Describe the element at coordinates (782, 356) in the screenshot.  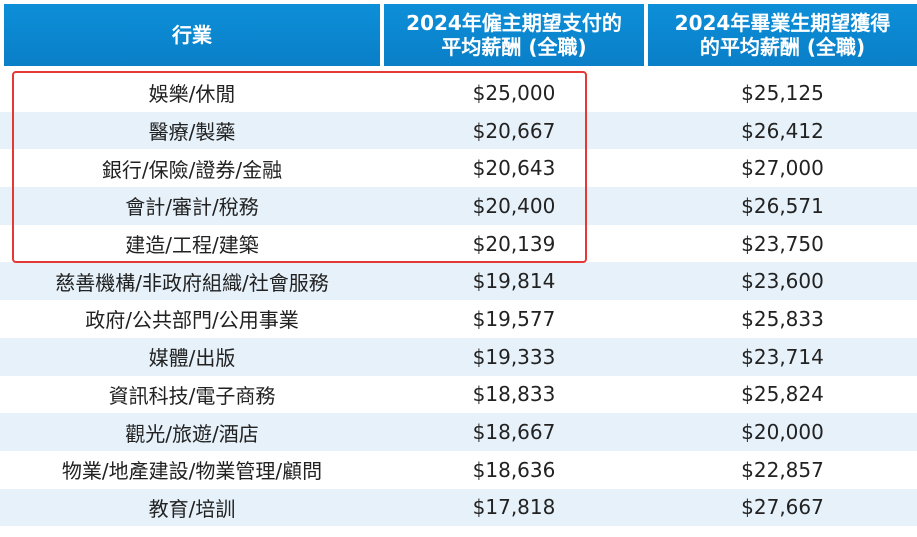
I see `graduate-salary-cell: $23,714` at that location.